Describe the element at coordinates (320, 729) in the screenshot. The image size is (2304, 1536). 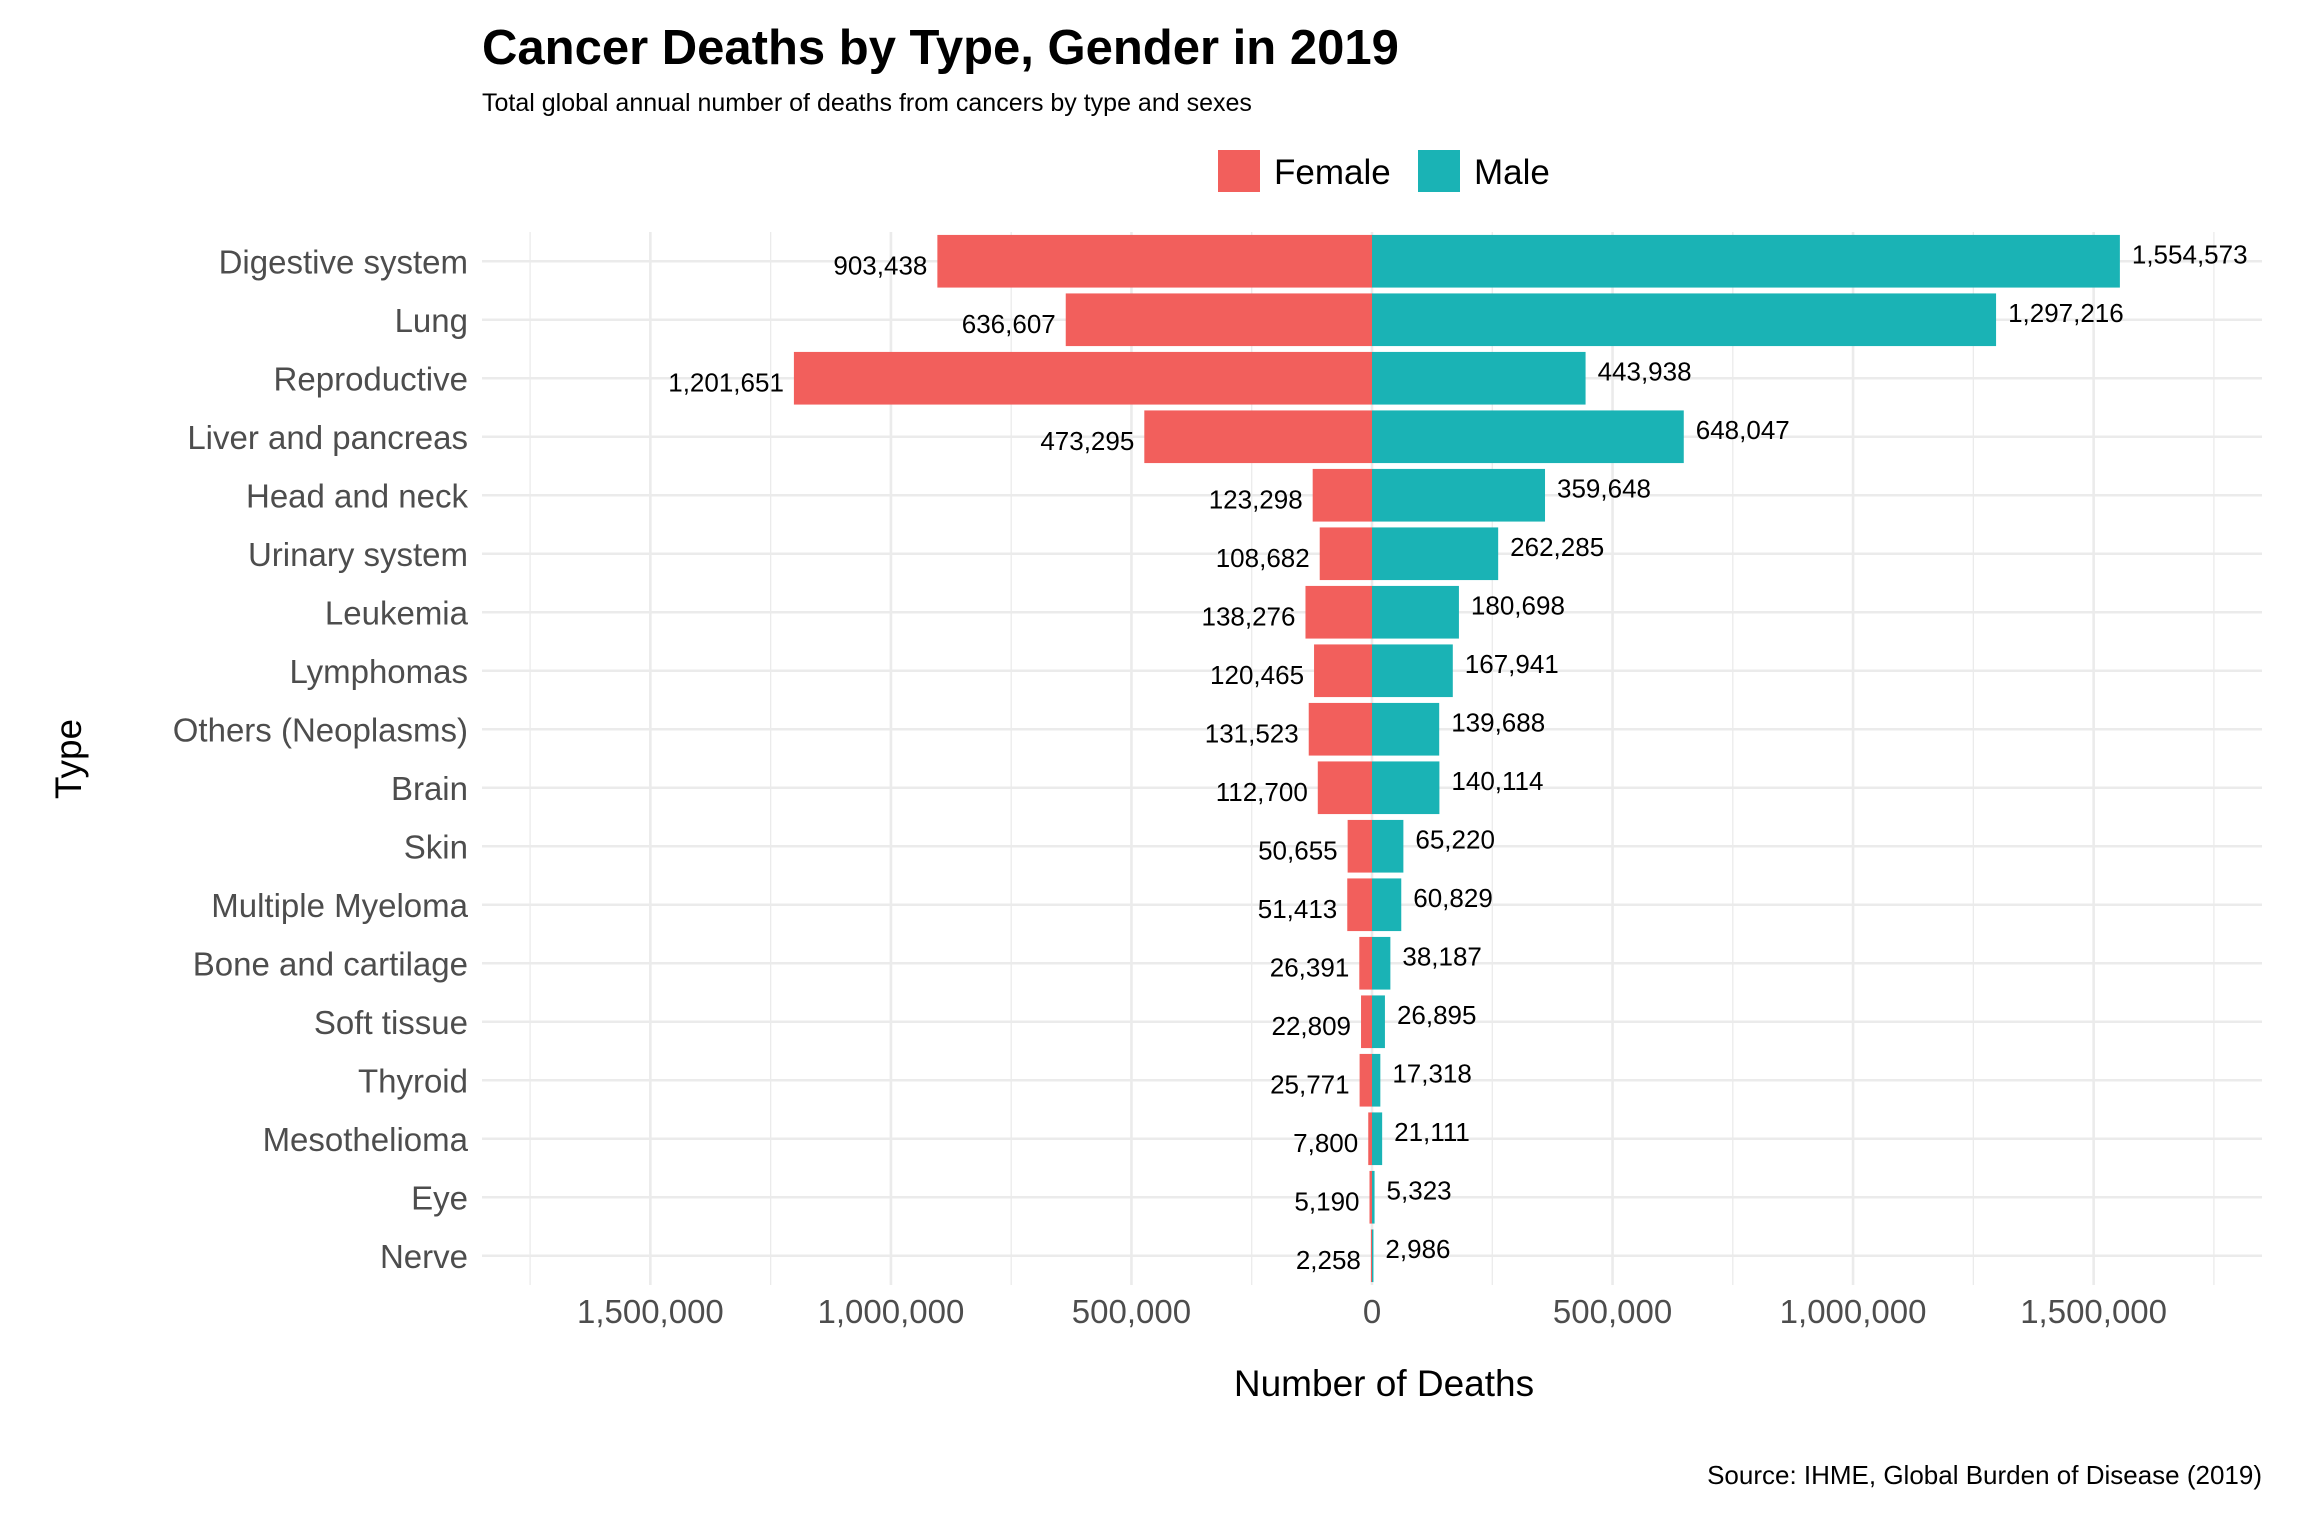
I see `category-label: Others (Neoplasms)` at that location.